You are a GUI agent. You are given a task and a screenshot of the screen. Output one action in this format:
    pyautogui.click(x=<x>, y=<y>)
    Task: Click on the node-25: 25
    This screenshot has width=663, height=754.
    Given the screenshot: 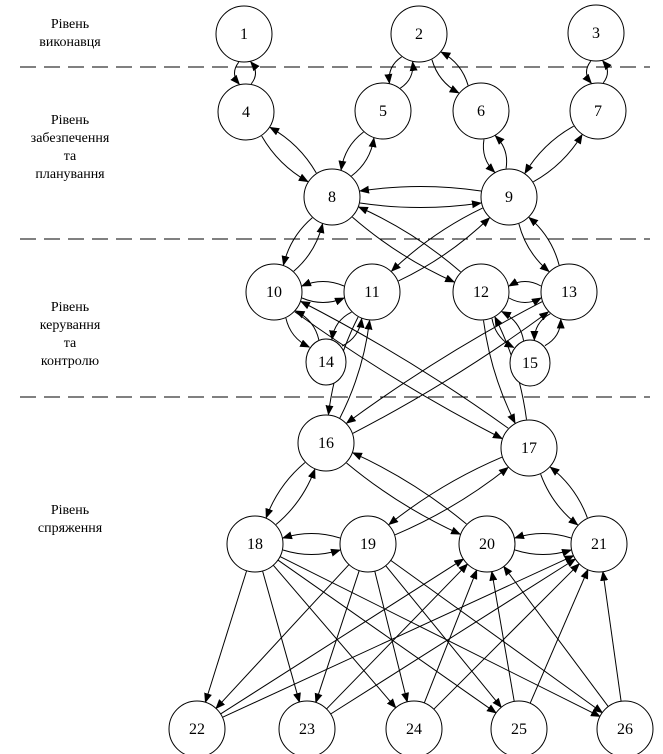 What is the action you would take?
    pyautogui.click(x=519, y=727)
    